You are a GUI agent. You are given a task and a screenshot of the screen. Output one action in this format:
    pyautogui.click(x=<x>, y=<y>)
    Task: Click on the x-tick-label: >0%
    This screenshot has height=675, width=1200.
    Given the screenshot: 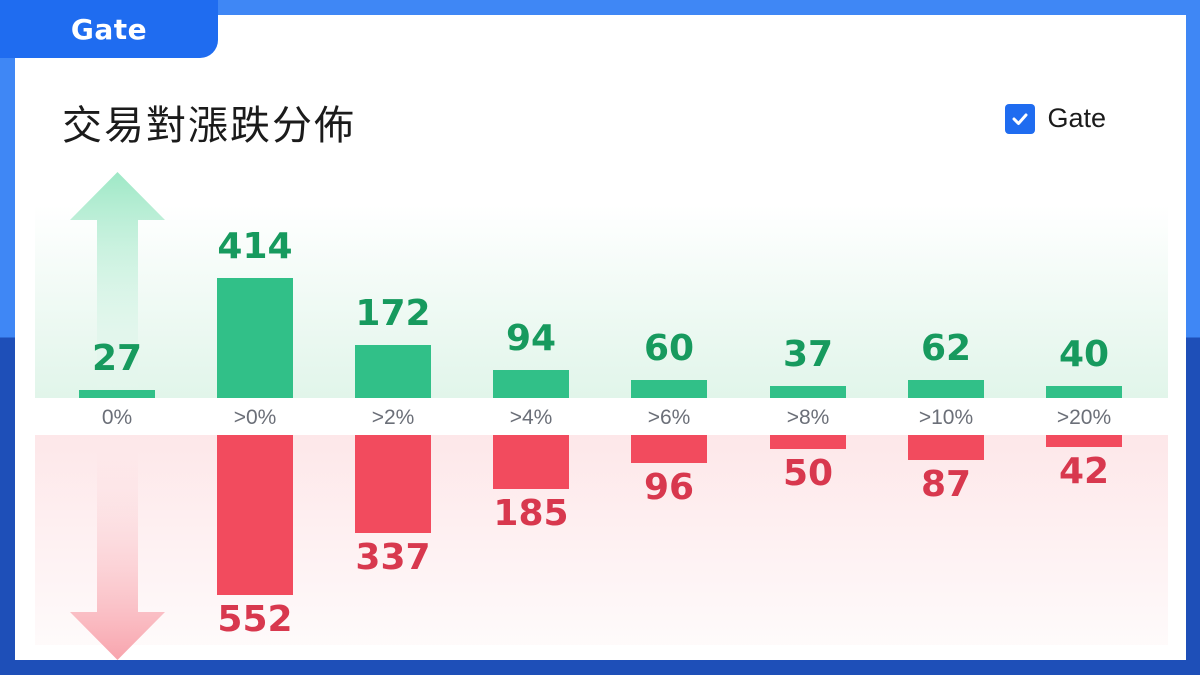 What is the action you would take?
    pyautogui.click(x=255, y=417)
    